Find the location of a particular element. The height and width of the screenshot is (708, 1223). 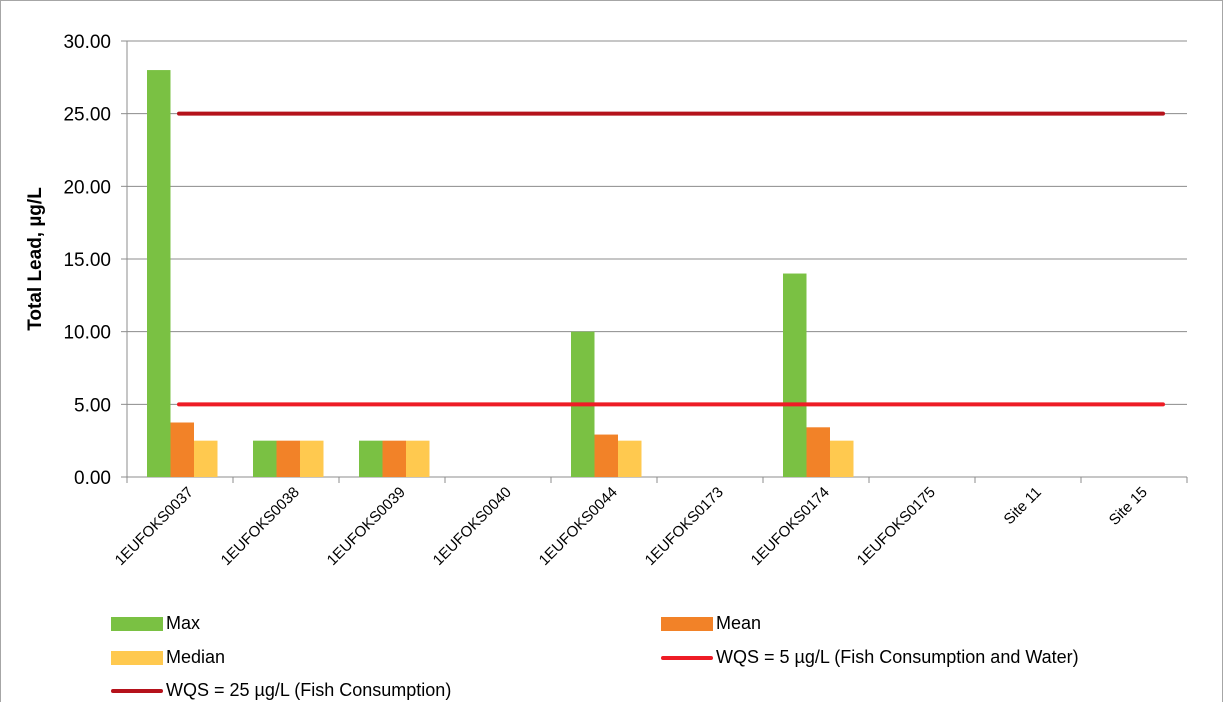

x-tick-label: 1EUFOKS0044 is located at coordinates (578, 526).